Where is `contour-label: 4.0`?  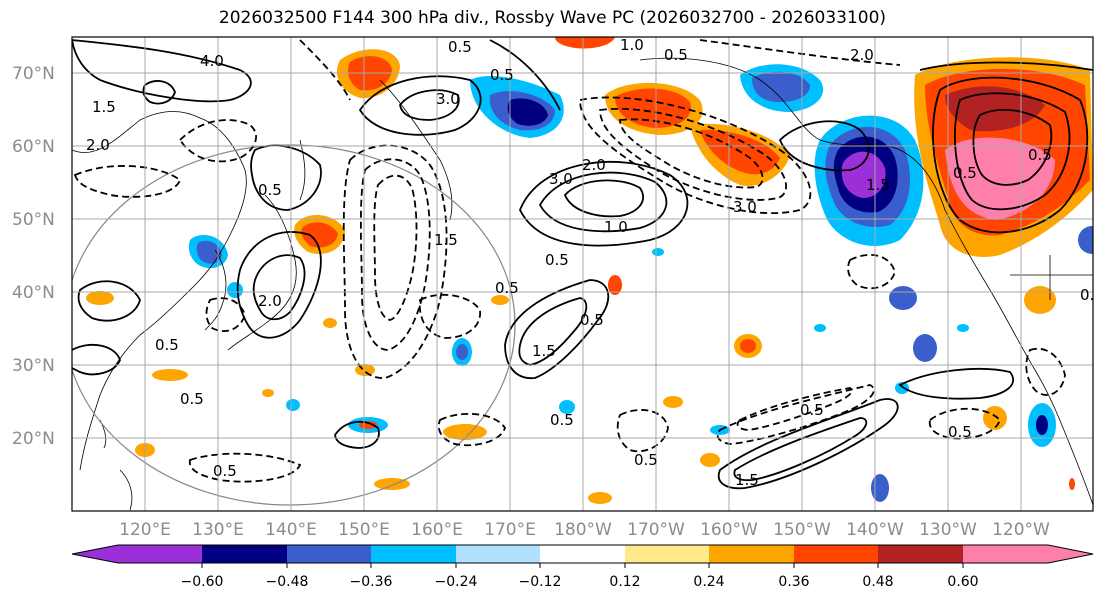 contour-label: 4.0 is located at coordinates (212, 61).